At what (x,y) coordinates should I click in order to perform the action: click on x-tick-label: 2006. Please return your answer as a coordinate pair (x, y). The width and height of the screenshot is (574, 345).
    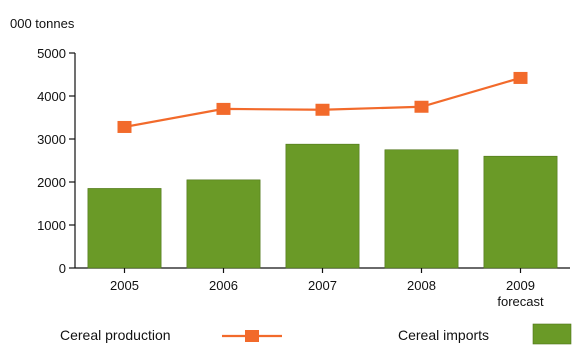
    Looking at the image, I should click on (223, 285).